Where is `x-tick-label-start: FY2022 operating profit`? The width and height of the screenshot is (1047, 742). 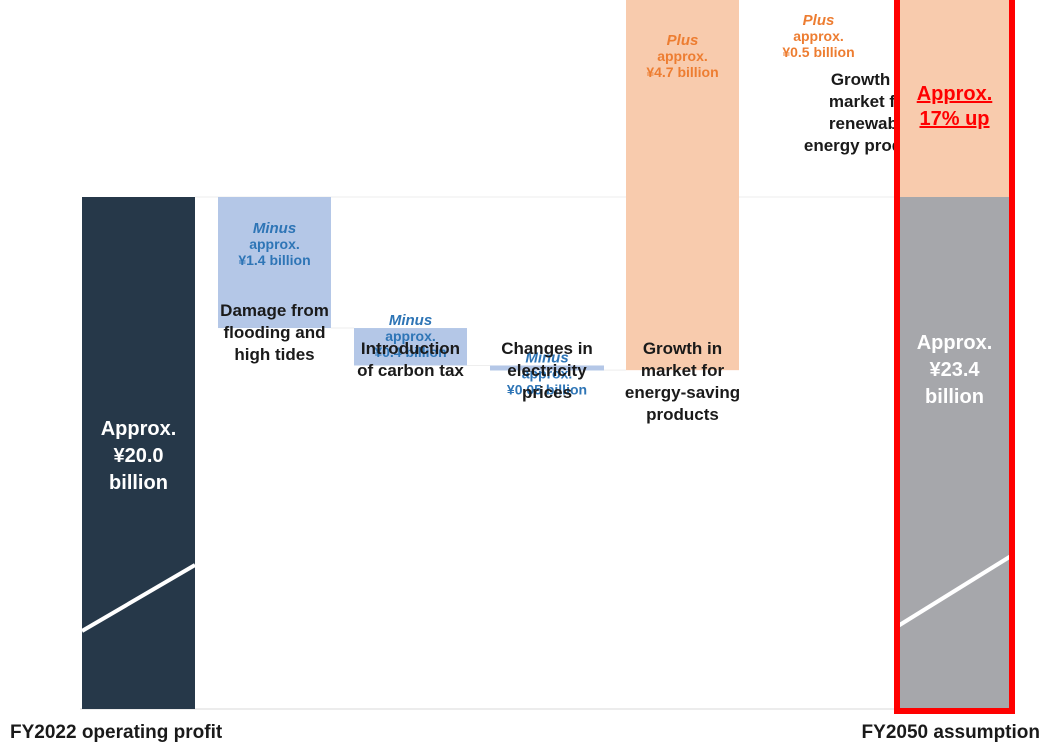
x-tick-label-start: FY2022 operating profit is located at coordinates (116, 732).